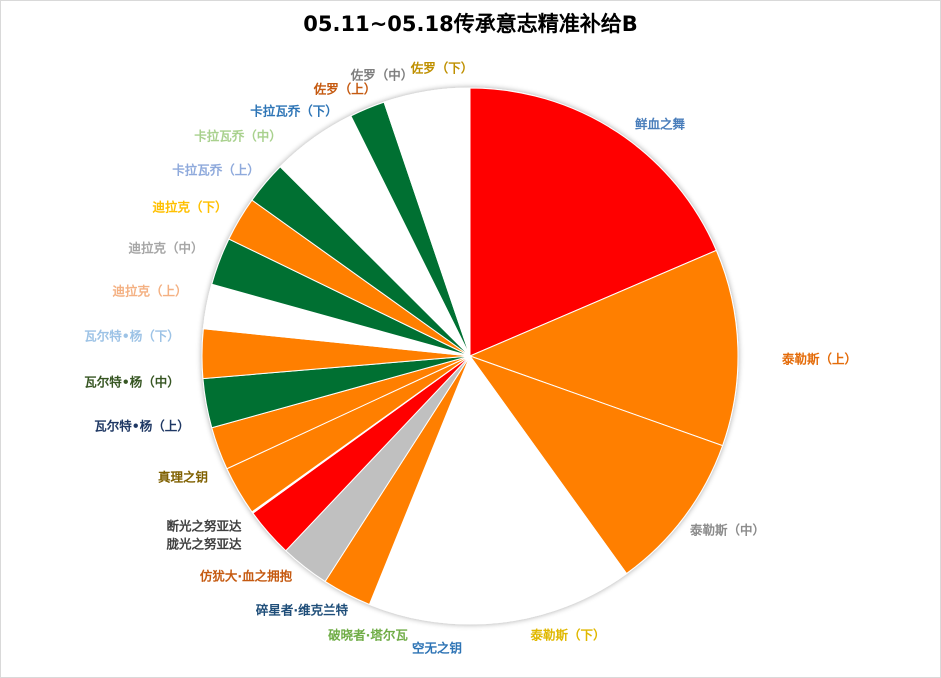  Describe the element at coordinates (442, 68) in the screenshot. I see `slice-label: 佐罗（下）` at that location.